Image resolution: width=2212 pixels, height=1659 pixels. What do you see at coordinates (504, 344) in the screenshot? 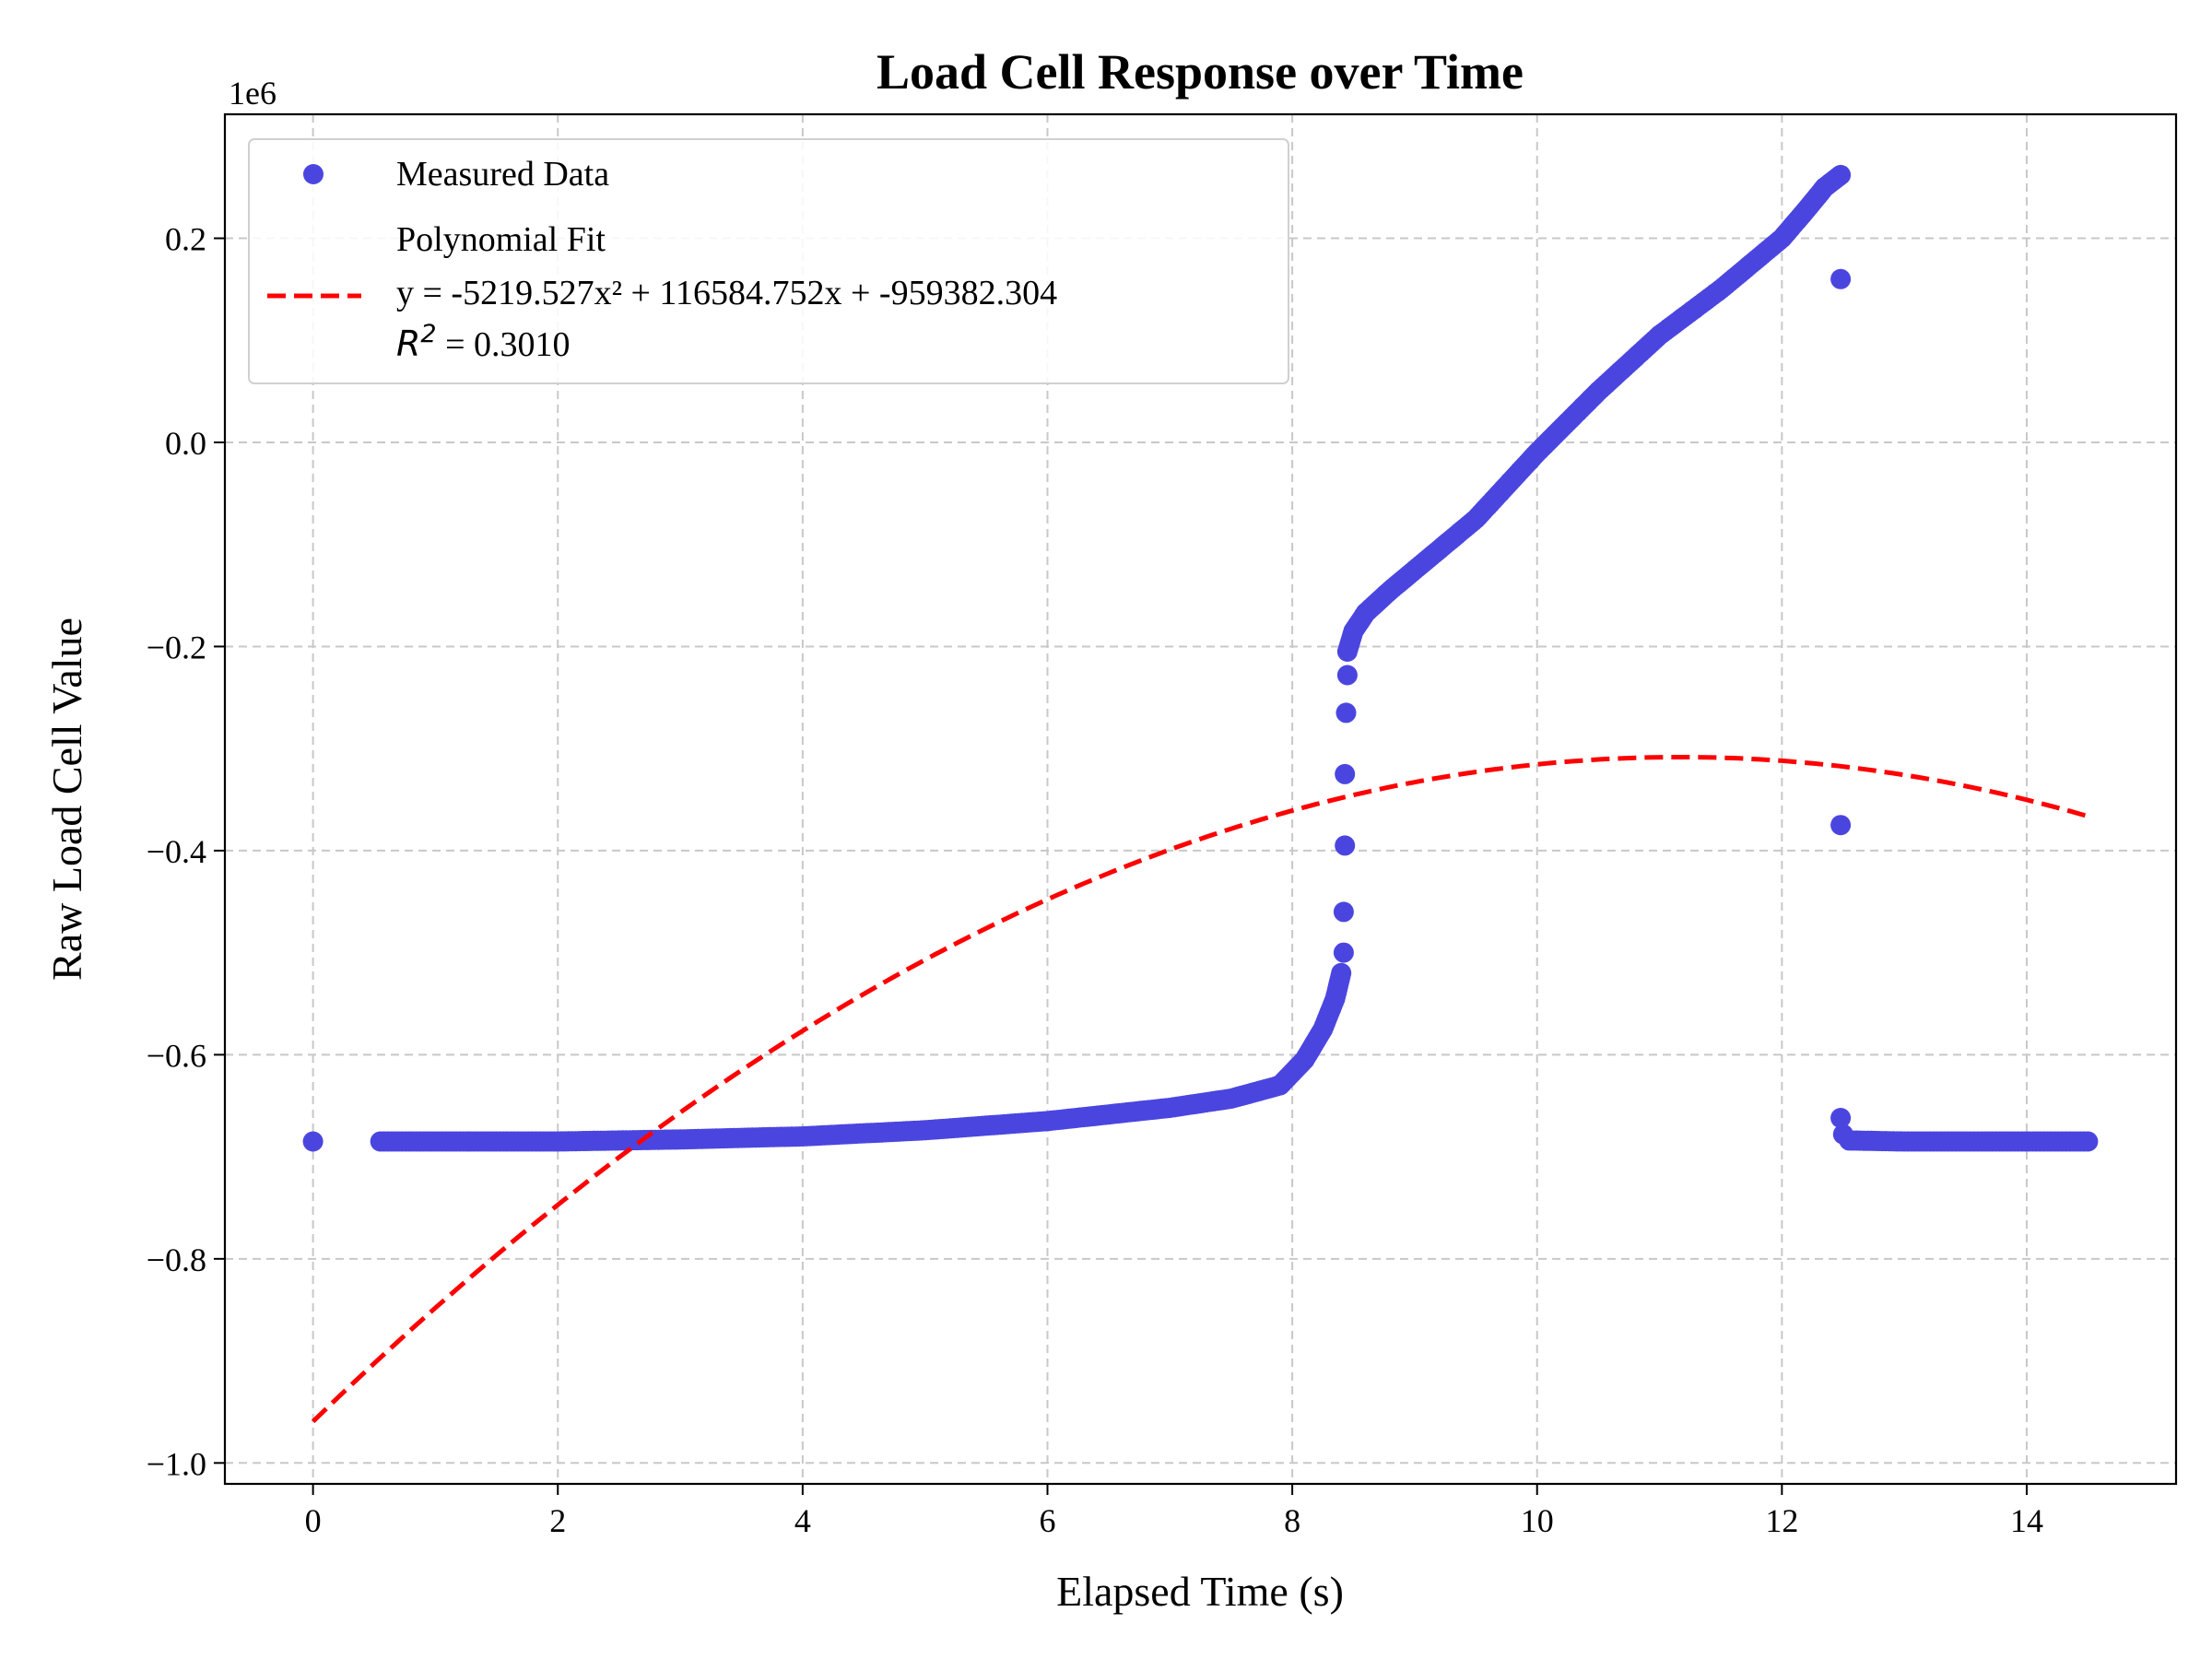
I see `r2-value: = 0.3010` at bounding box center [504, 344].